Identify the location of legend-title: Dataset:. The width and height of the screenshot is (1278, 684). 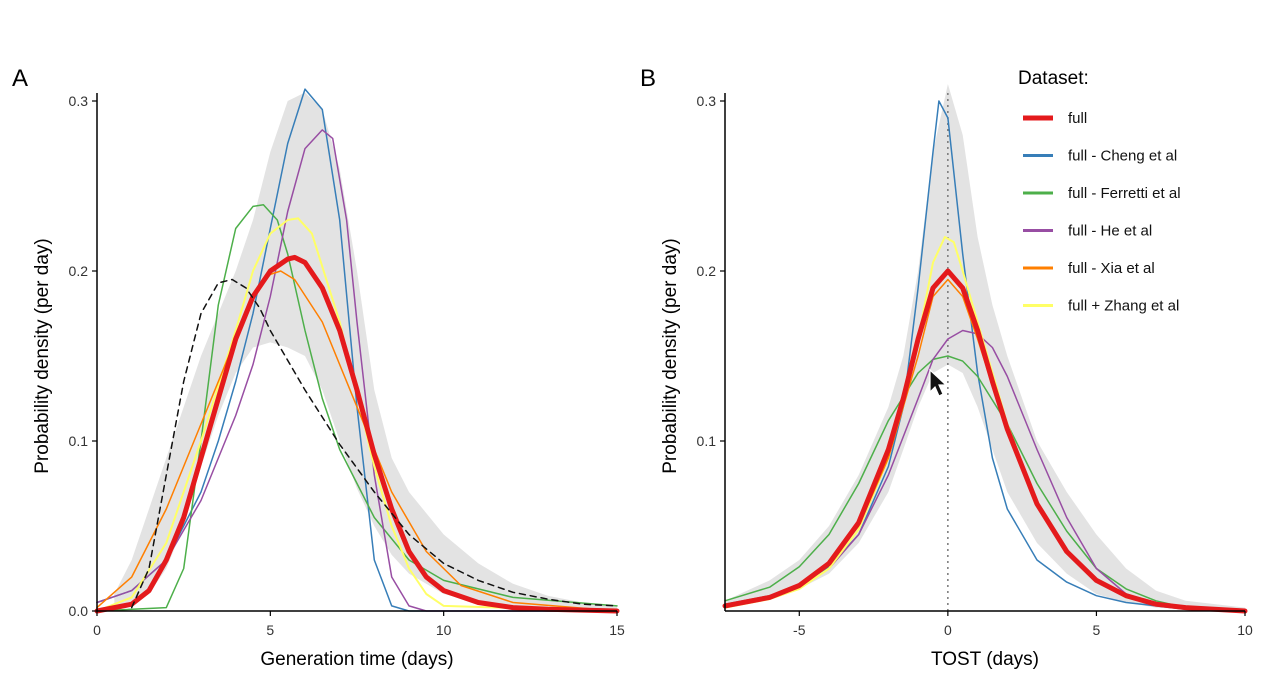
(1053, 78).